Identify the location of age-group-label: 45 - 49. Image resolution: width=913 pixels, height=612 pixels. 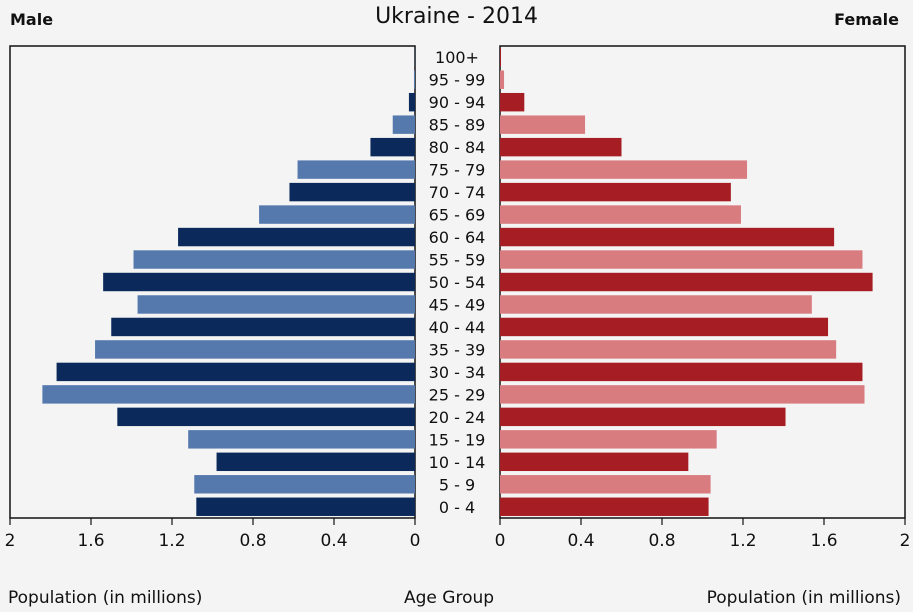
(457, 304).